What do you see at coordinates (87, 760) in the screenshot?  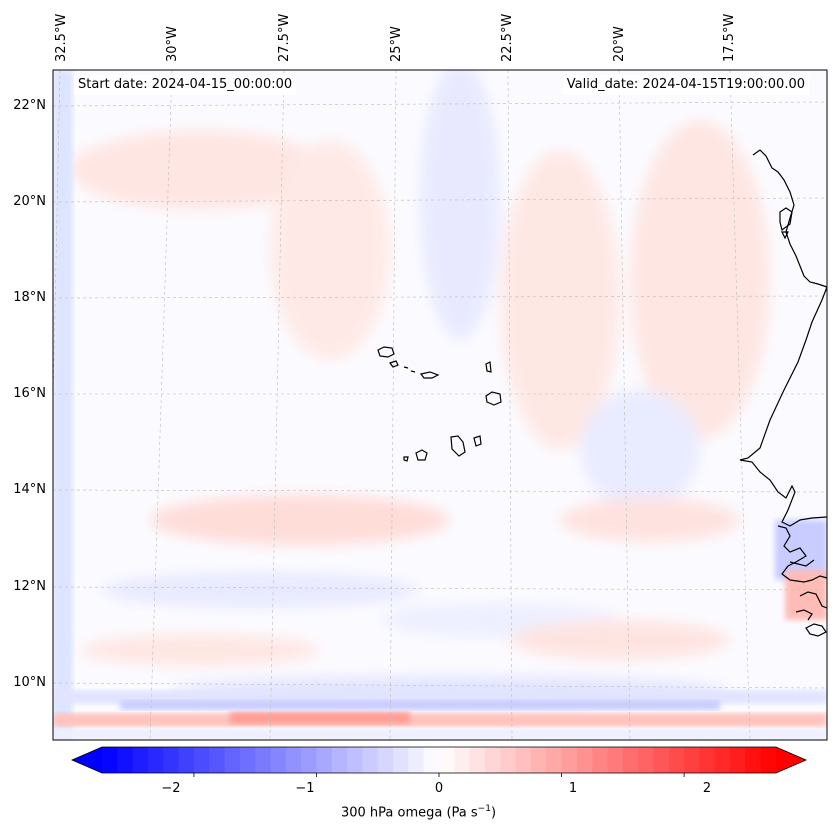 I see `colorbar-extend-min` at bounding box center [87, 760].